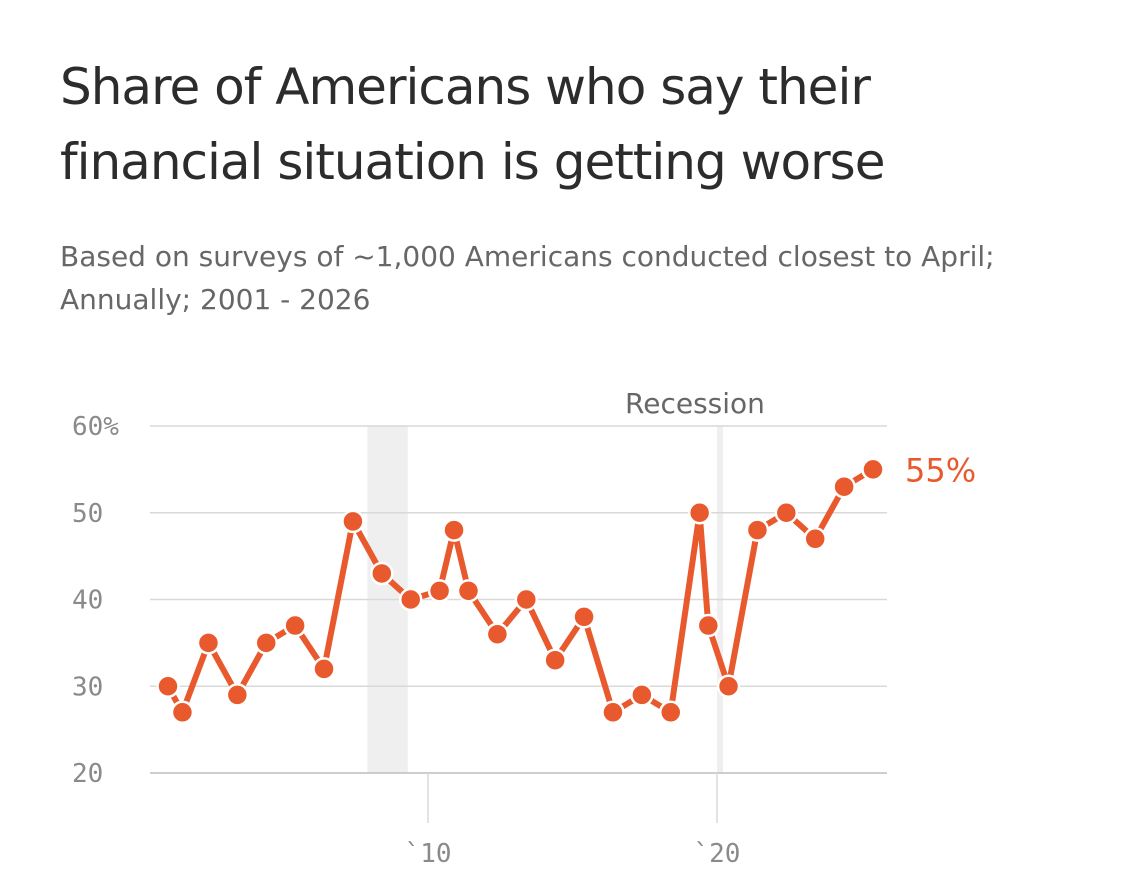 The width and height of the screenshot is (1125, 892). Describe the element at coordinates (572, 821) in the screenshot. I see `x-axis: `10 `20` at that location.